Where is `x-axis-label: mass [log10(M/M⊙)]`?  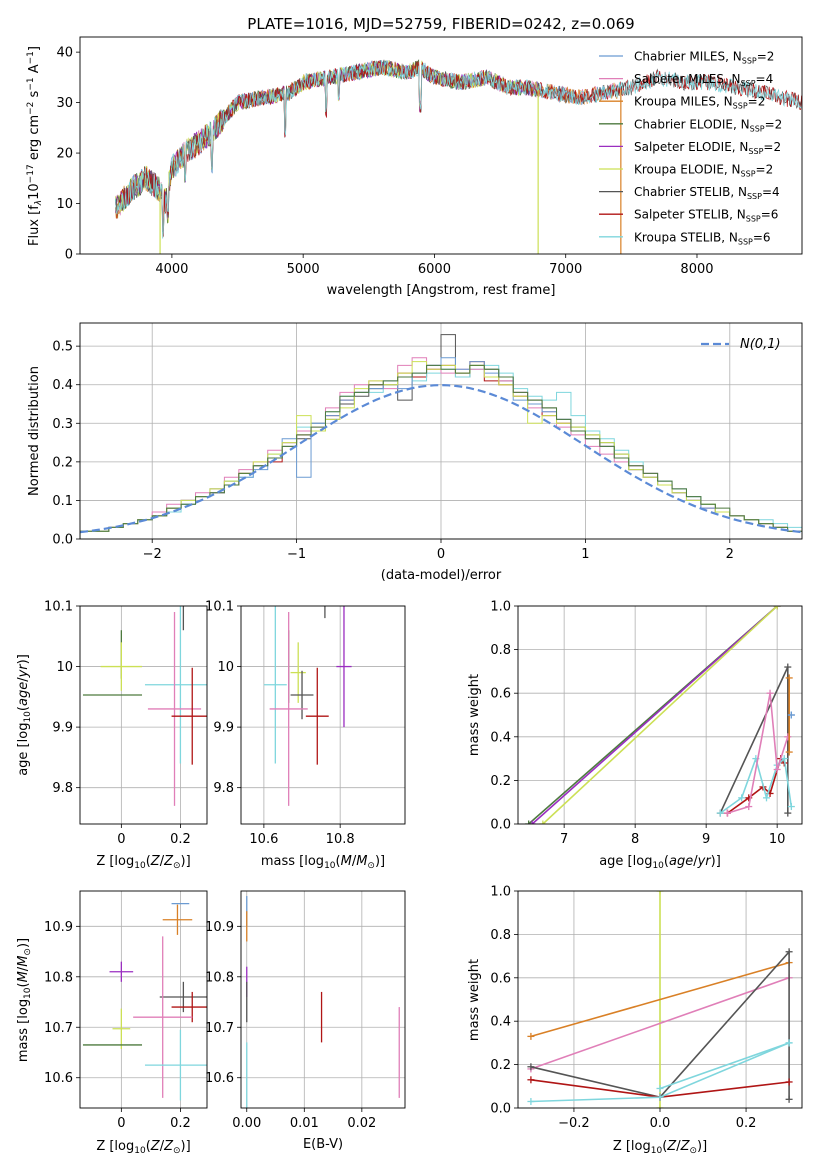
x-axis-label: mass [log10(M/M⊙)] is located at coordinates (323, 862).